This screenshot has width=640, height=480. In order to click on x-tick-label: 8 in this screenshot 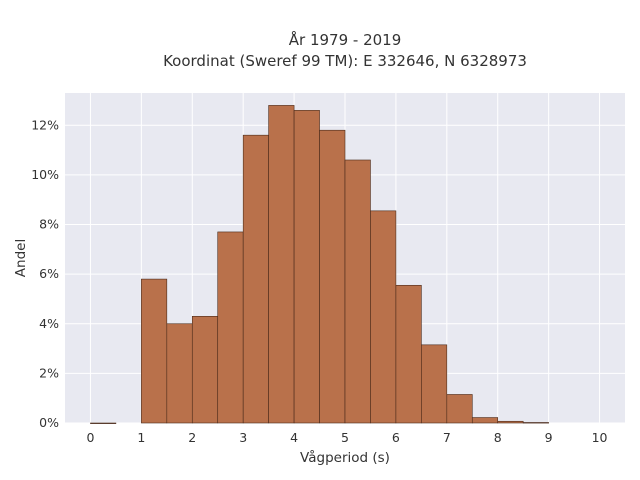, I will do `click(498, 437)`.